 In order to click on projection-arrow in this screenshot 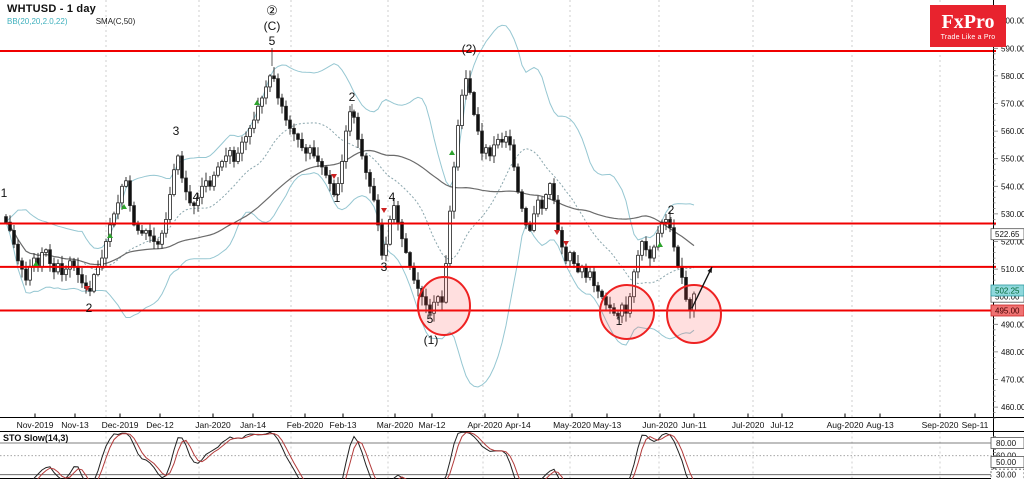, I will do `click(702, 287)`.